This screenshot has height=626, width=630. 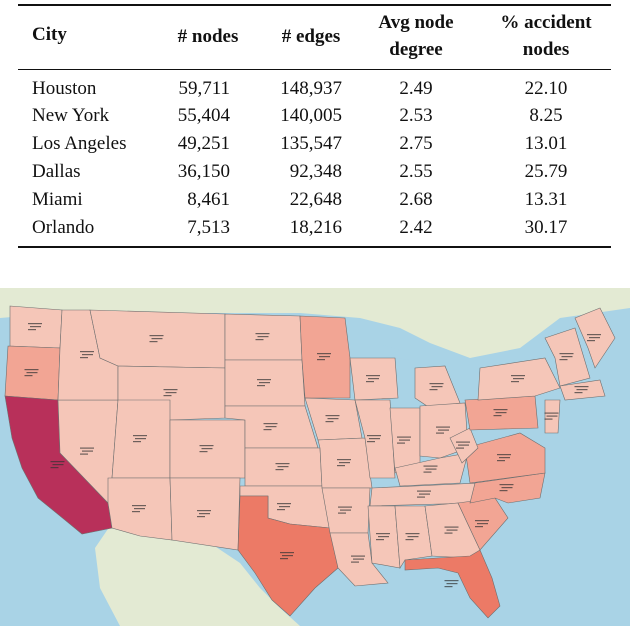 I want to click on cell-accident: 22.10, so click(x=546, y=88).